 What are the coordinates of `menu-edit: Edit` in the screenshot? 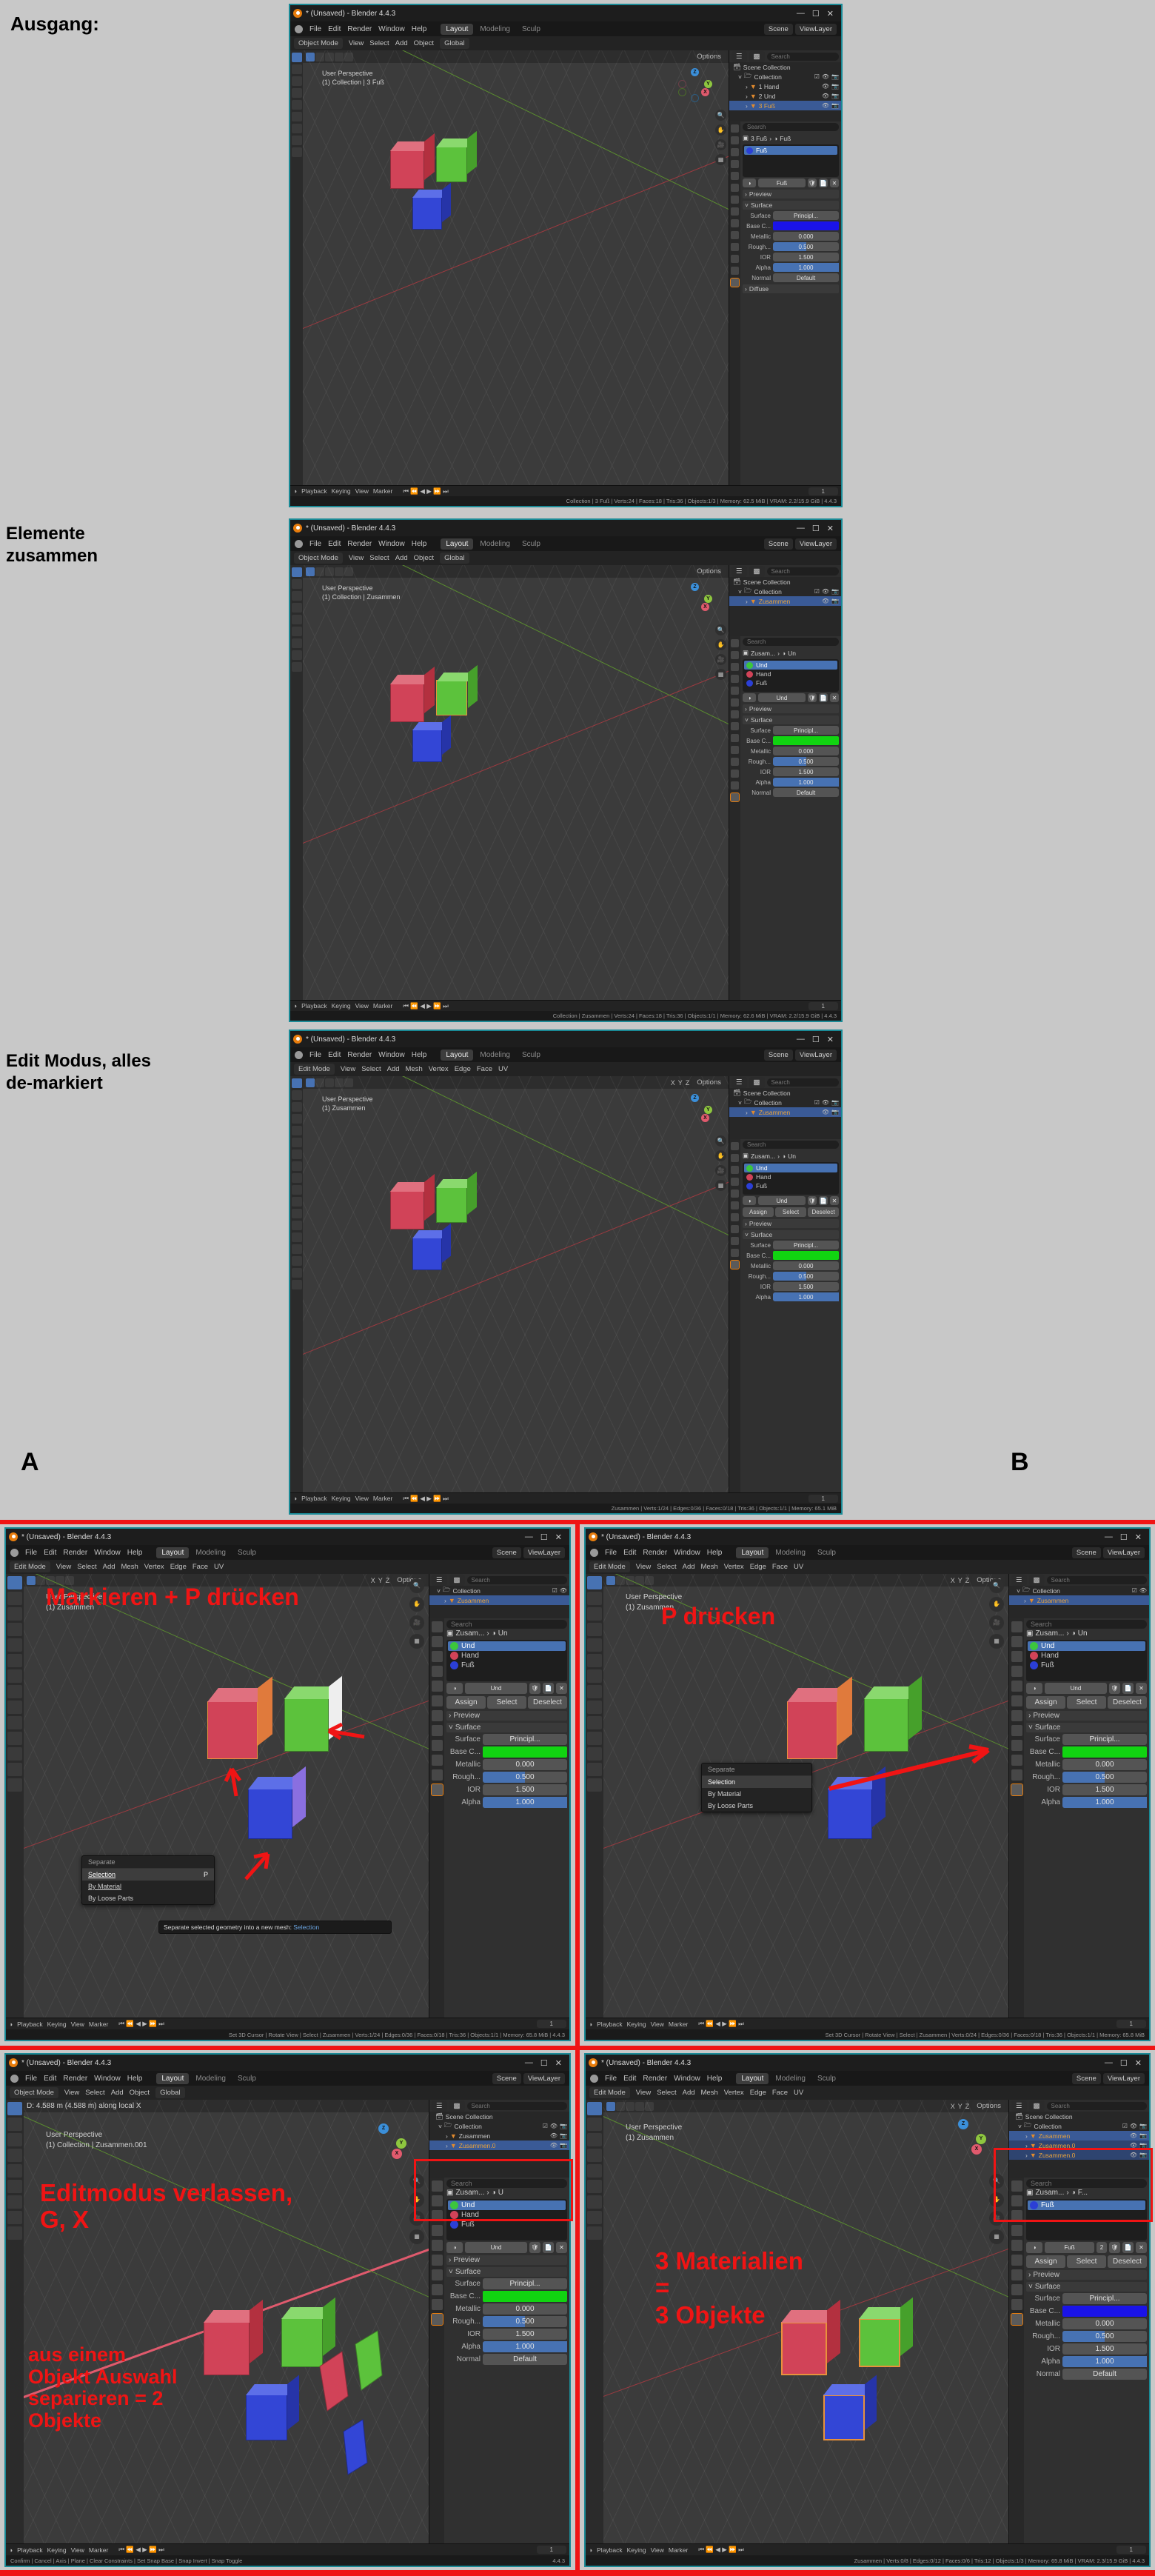 It's located at (335, 28).